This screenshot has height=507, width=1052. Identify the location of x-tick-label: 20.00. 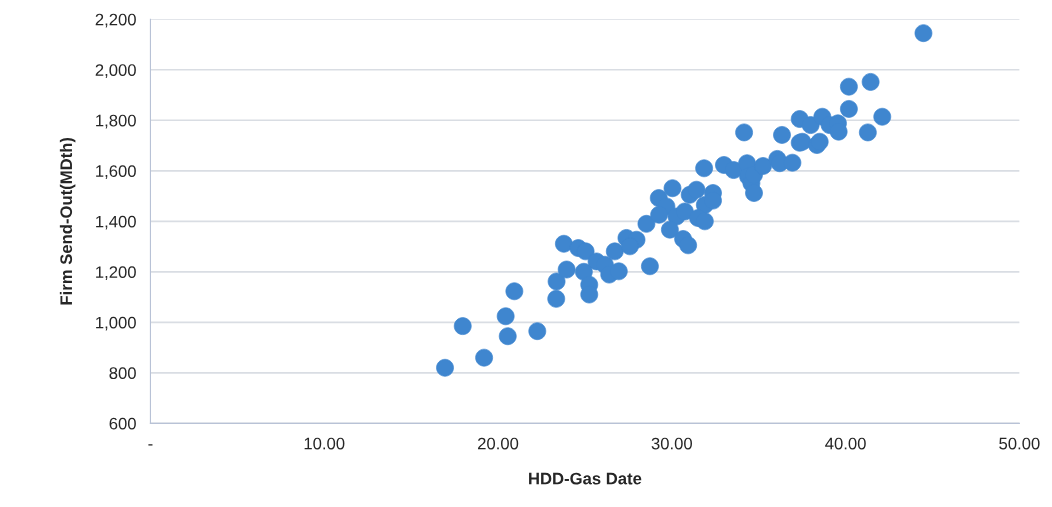
(498, 443).